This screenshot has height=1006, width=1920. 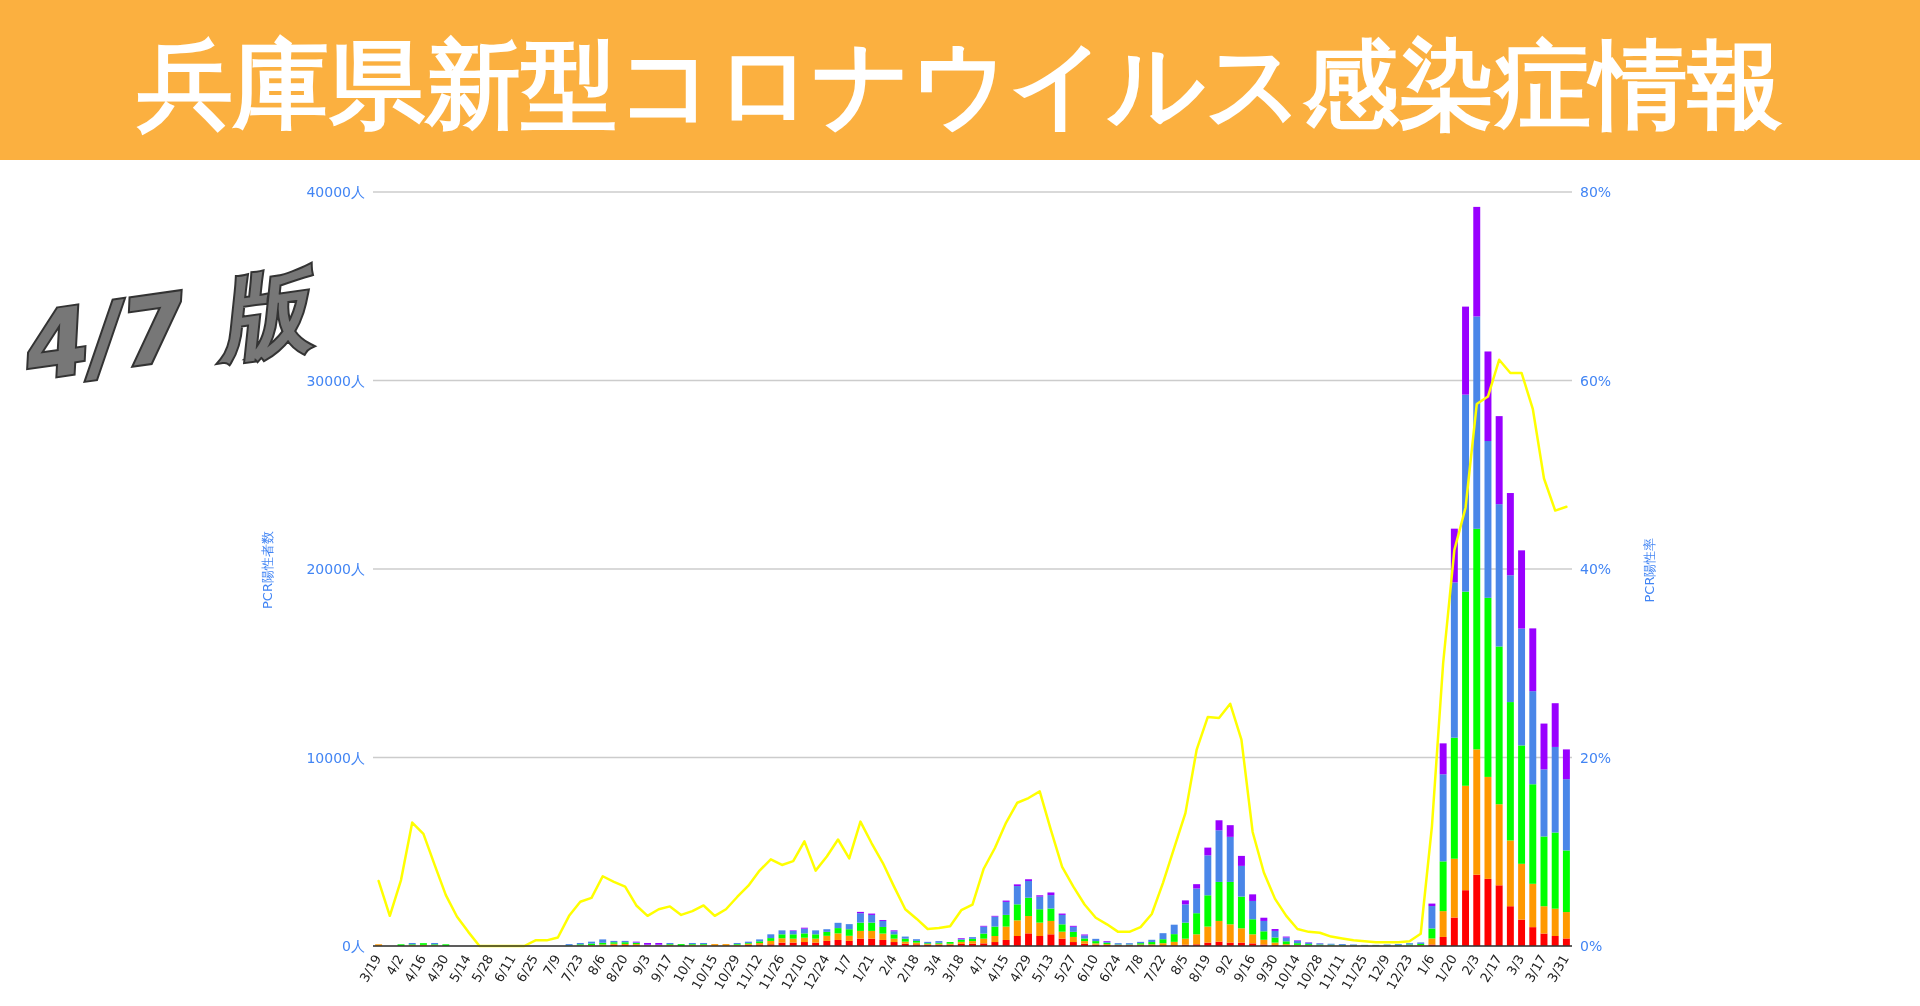 I want to click on y2-tick-label: 40%, so click(x=1596, y=569).